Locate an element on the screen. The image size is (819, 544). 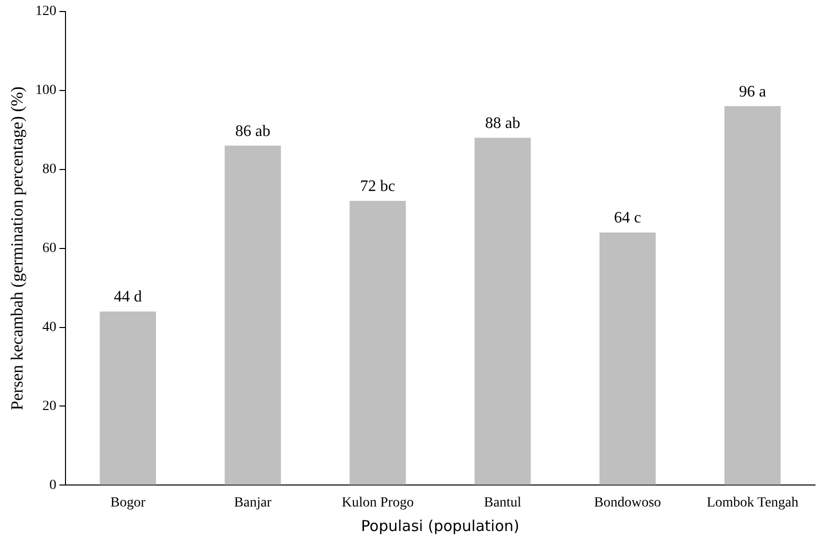
y-tick-label: 40 is located at coordinates (49, 327).